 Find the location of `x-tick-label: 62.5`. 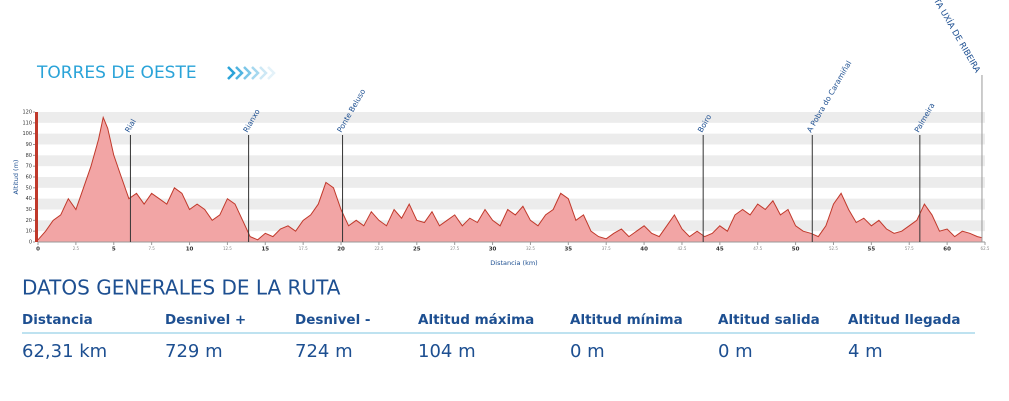

x-tick-label: 62.5 is located at coordinates (985, 248).